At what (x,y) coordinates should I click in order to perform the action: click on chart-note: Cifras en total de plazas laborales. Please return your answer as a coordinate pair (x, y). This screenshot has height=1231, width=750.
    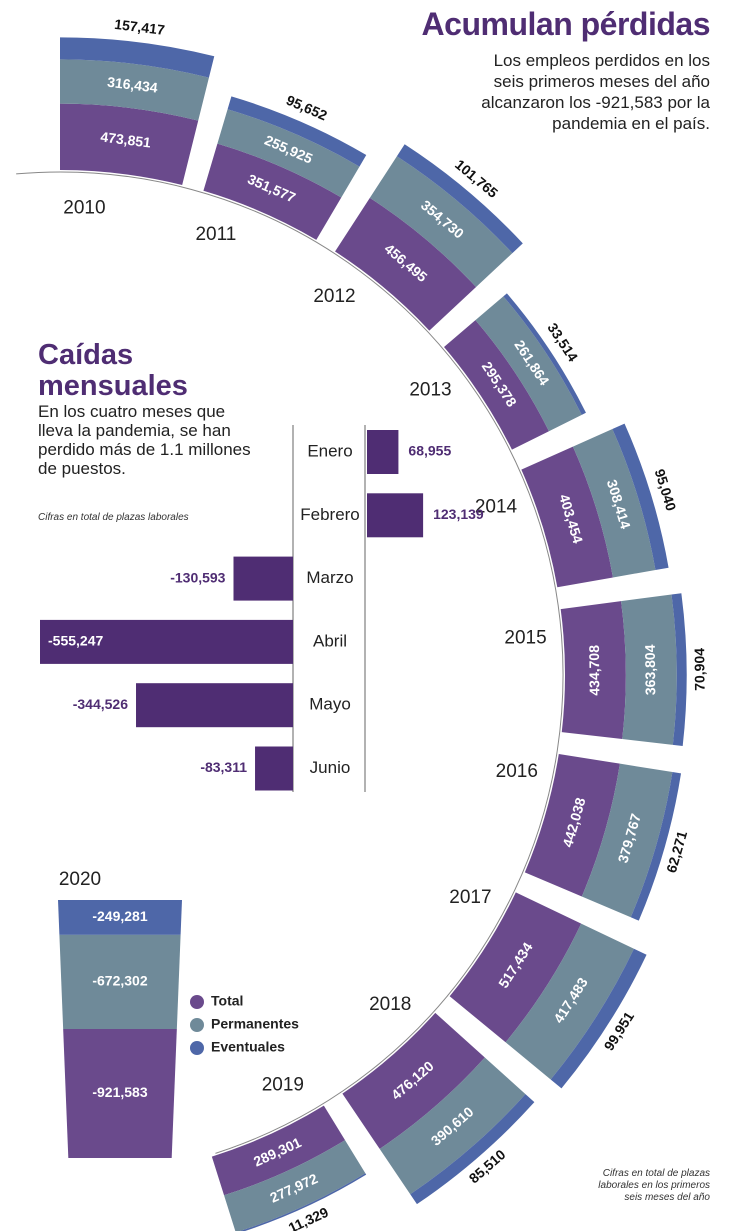
    Looking at the image, I should click on (113, 517).